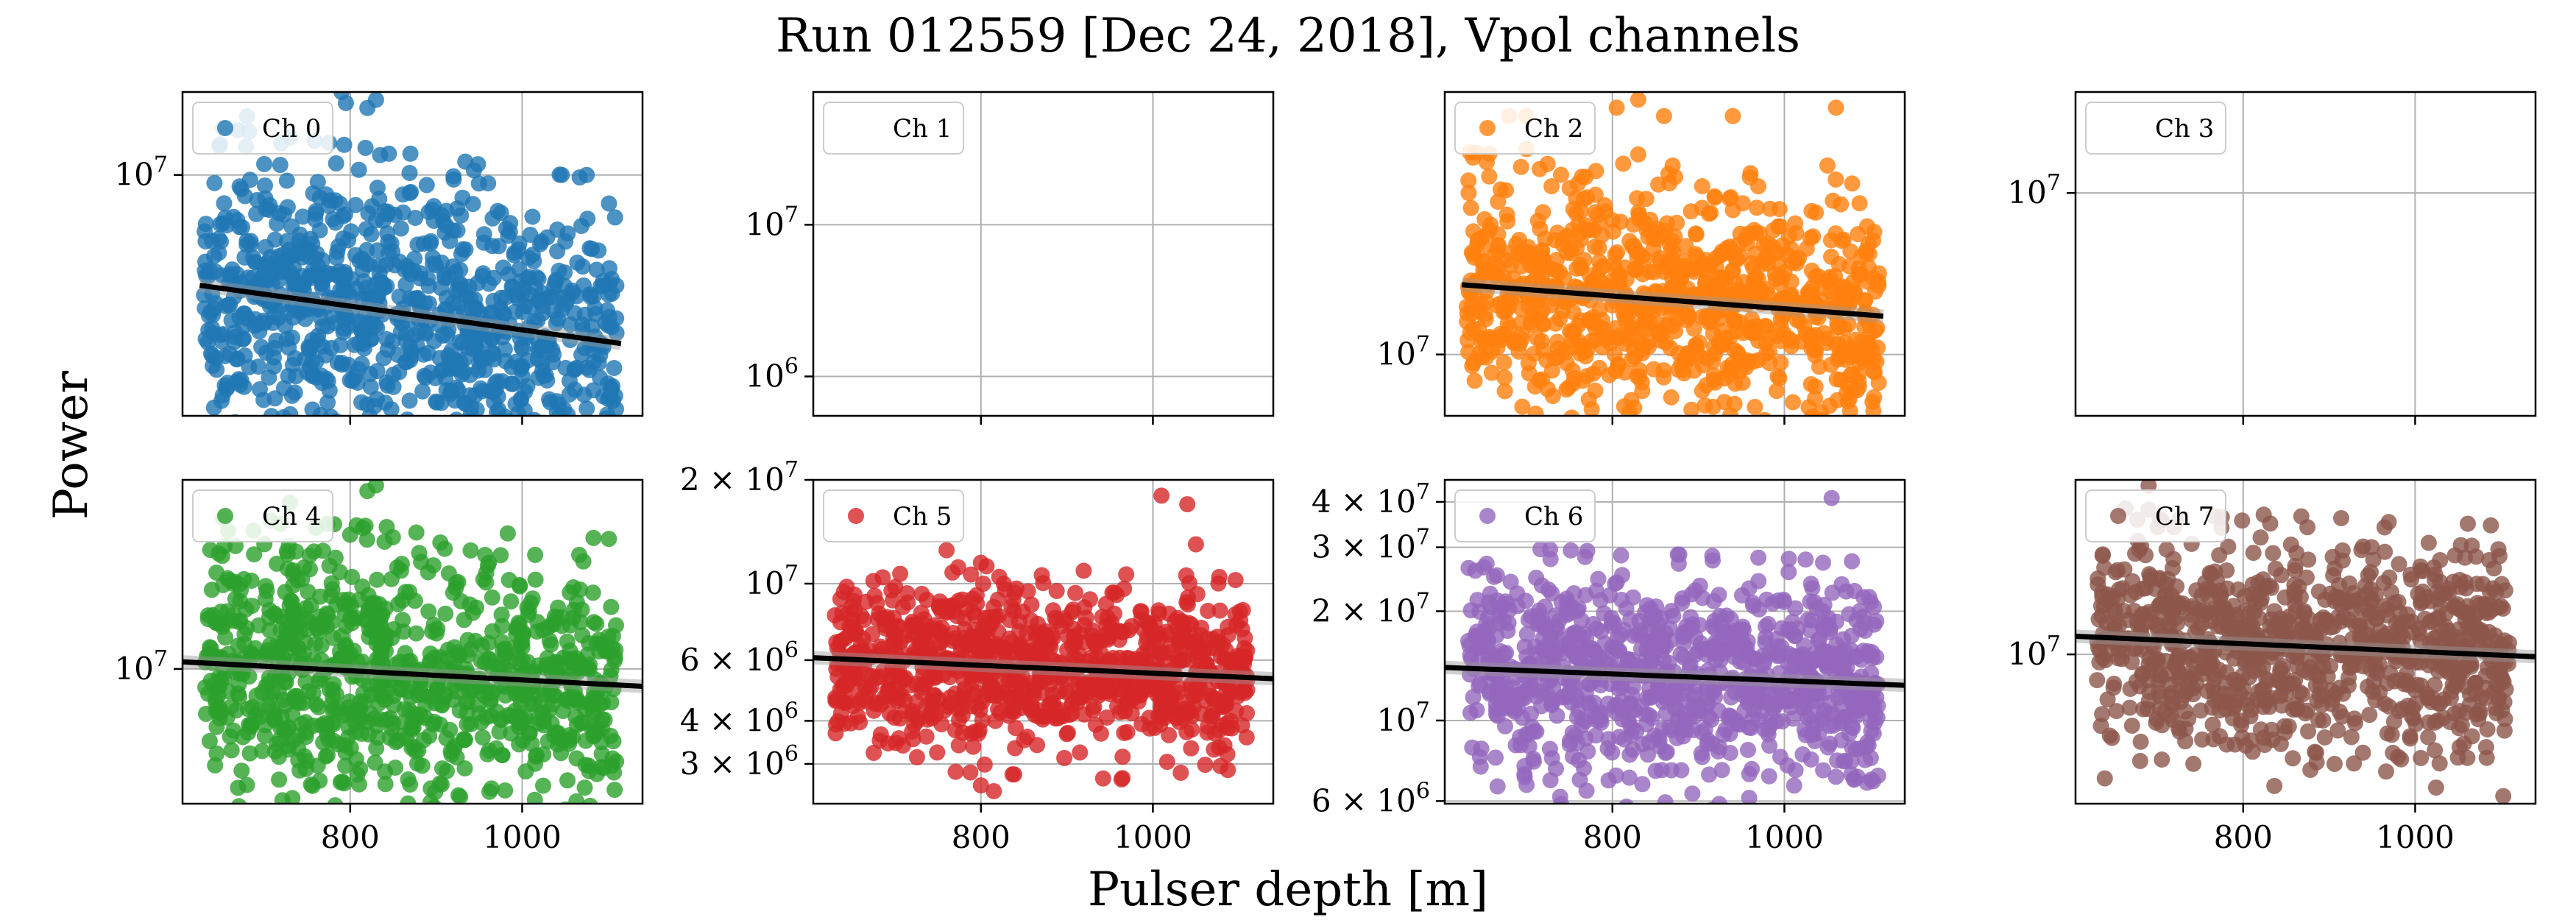 Image resolution: width=2576 pixels, height=920 pixels. What do you see at coordinates (772, 581) in the screenshot?
I see `y-tick-label: 107` at bounding box center [772, 581].